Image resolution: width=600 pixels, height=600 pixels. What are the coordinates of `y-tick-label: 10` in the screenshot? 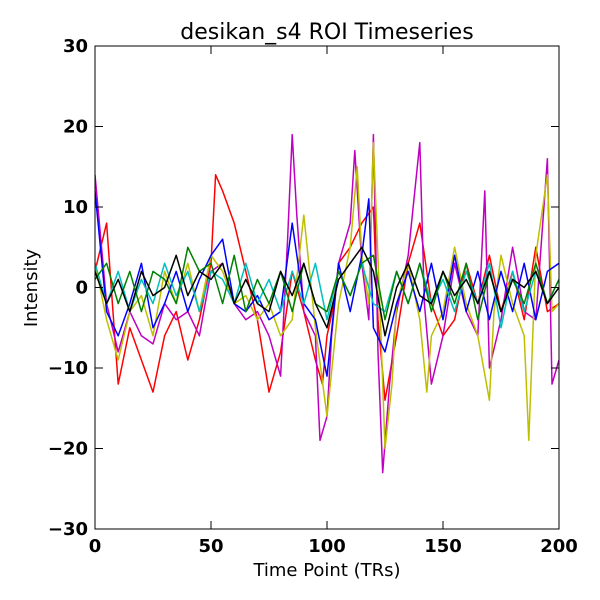 It's located at (75, 207).